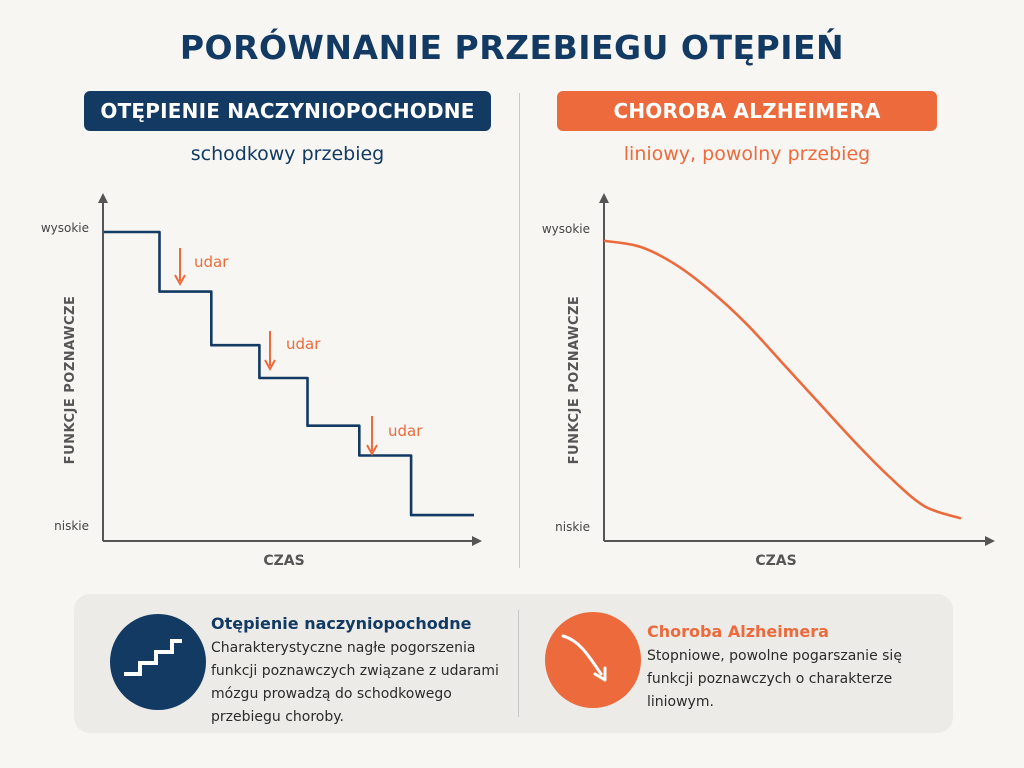  I want to click on left-y-axis-label: FUNKCJE POZNAWCZE, so click(70, 380).